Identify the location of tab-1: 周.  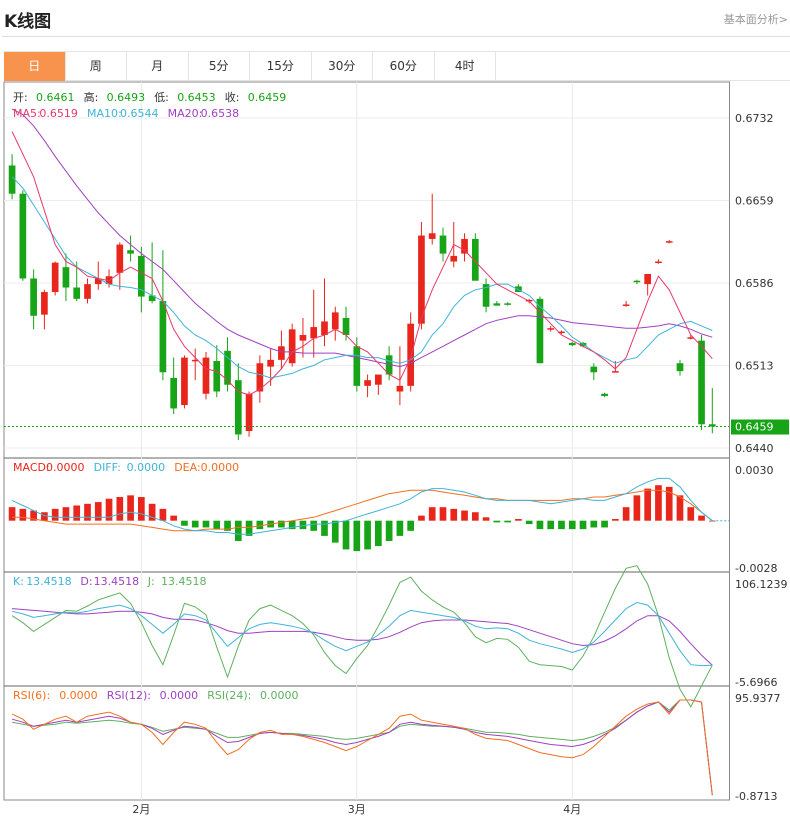
(96, 66).